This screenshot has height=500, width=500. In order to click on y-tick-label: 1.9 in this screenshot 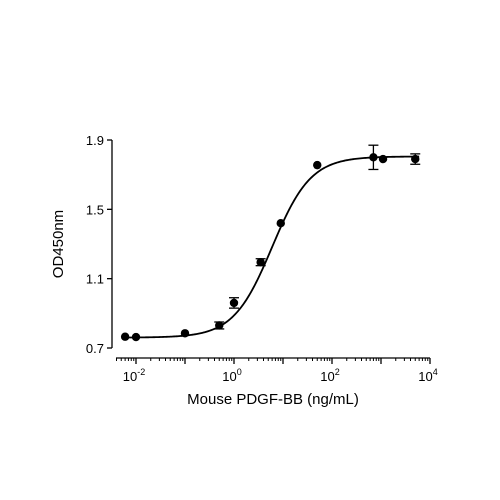, I will do `click(95, 140)`.